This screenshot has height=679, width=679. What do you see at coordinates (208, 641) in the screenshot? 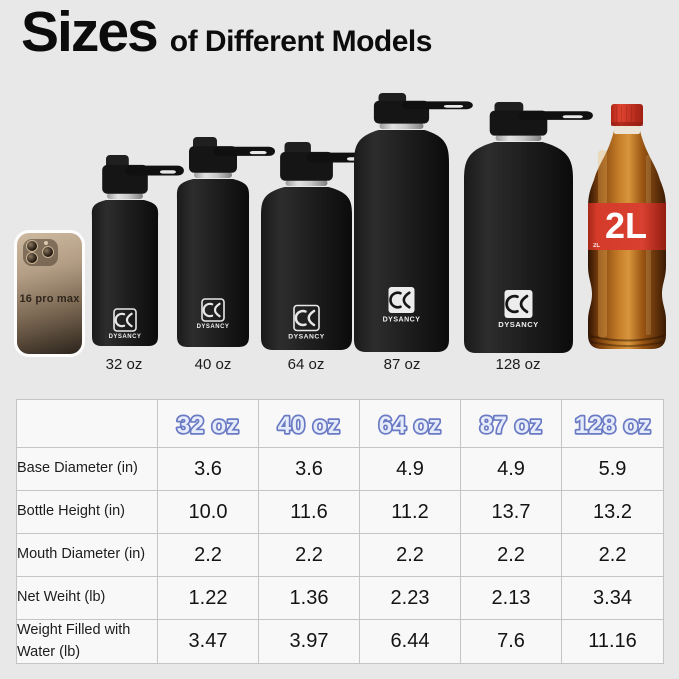
I see `table-cell: 3.47` at bounding box center [208, 641].